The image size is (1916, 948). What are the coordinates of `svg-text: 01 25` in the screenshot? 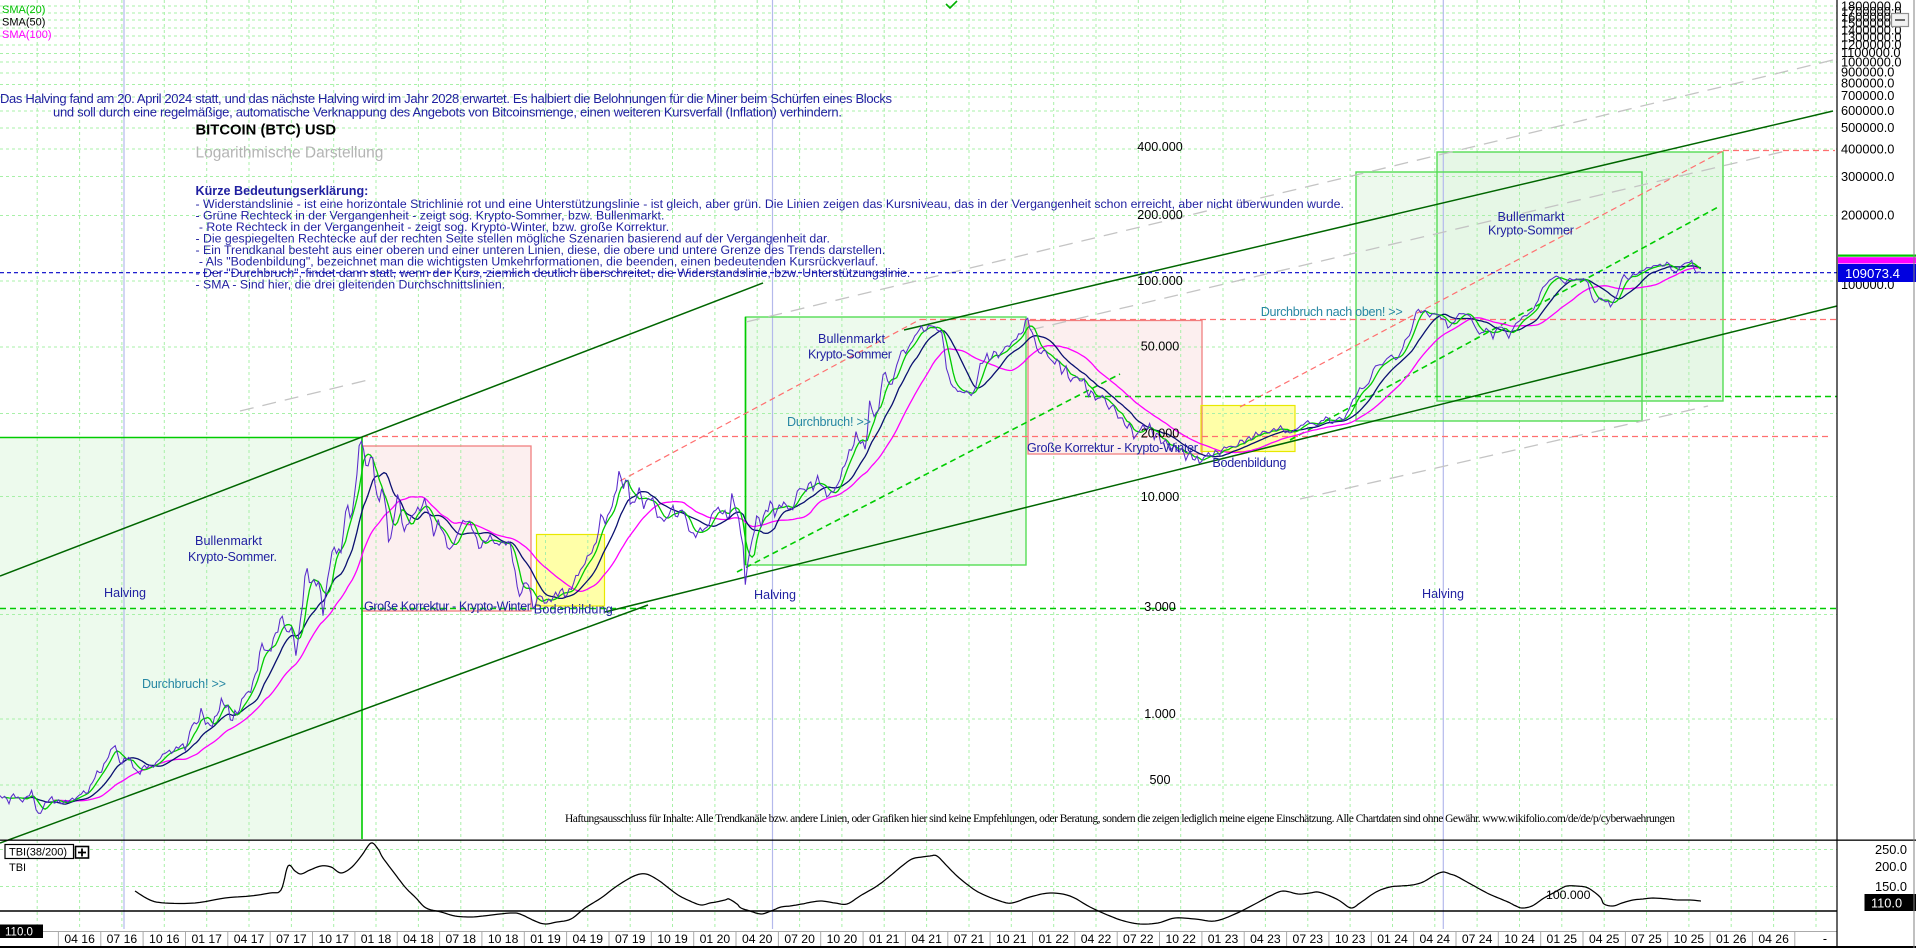 It's located at (1562, 939).